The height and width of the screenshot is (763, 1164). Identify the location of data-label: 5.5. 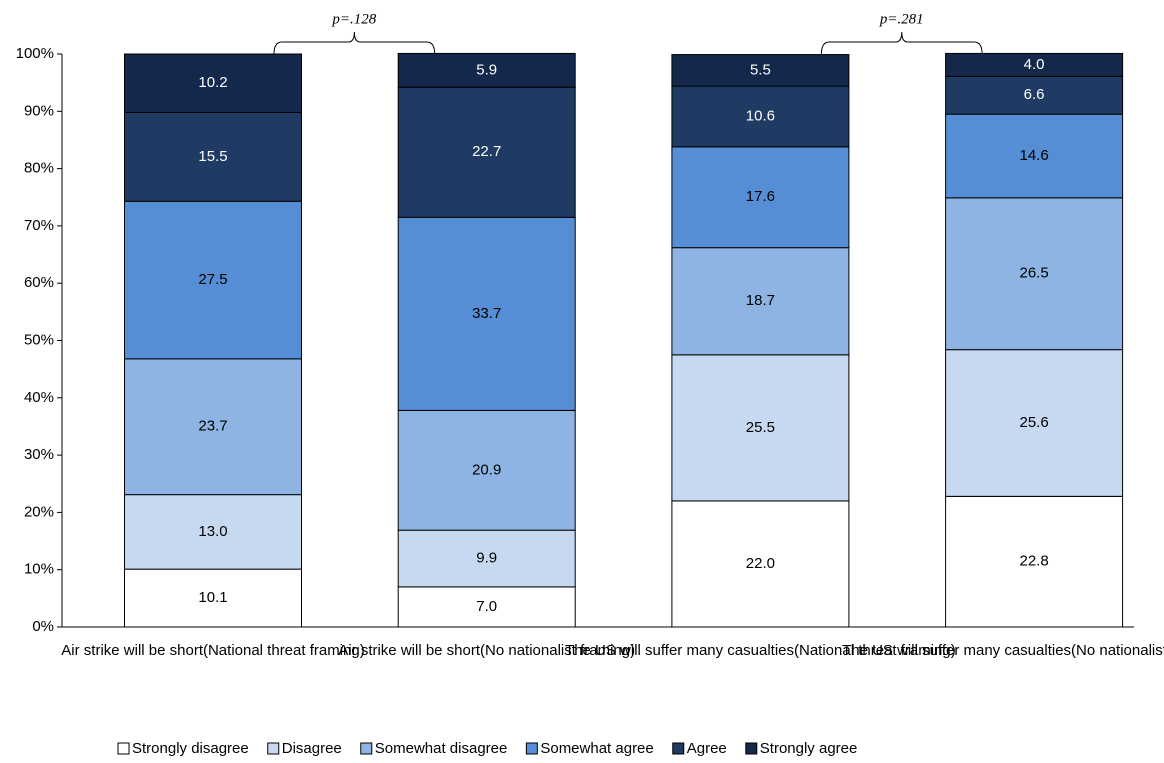
(760, 69).